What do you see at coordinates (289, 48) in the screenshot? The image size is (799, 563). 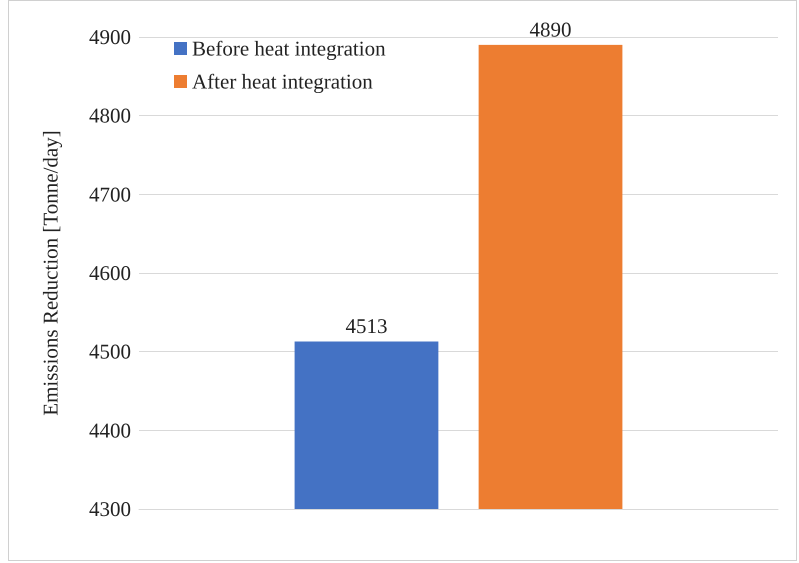 I see `legend-label: Before heat integration` at bounding box center [289, 48].